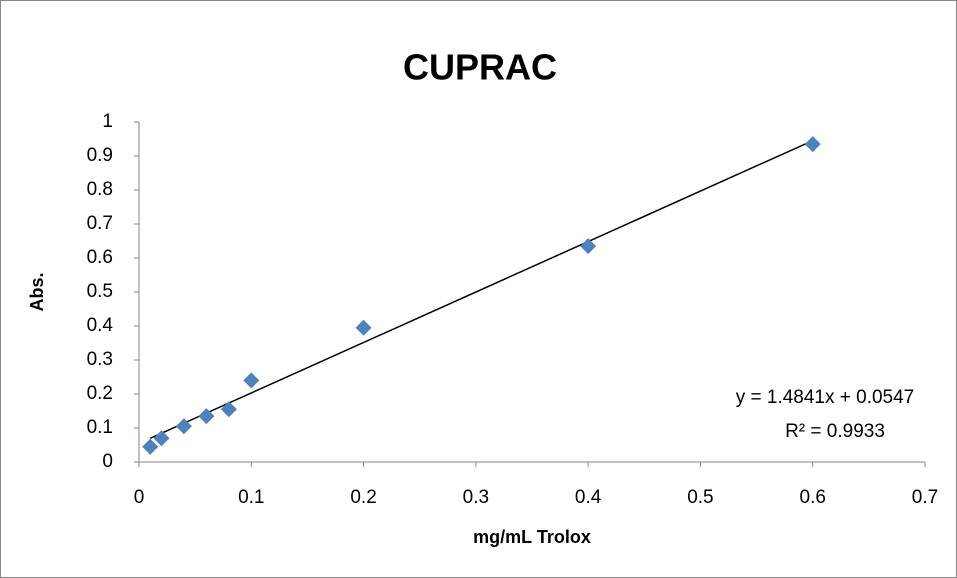 The width and height of the screenshot is (957, 578). Describe the element at coordinates (925, 497) in the screenshot. I see `x-tick-label: 0.7` at that location.